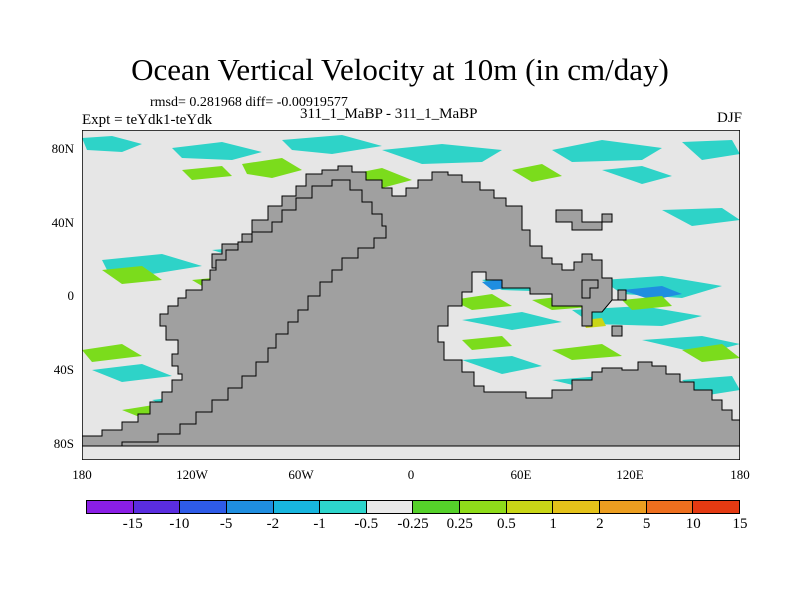  I want to click on y-tick-80s: 80S, so click(63, 443).